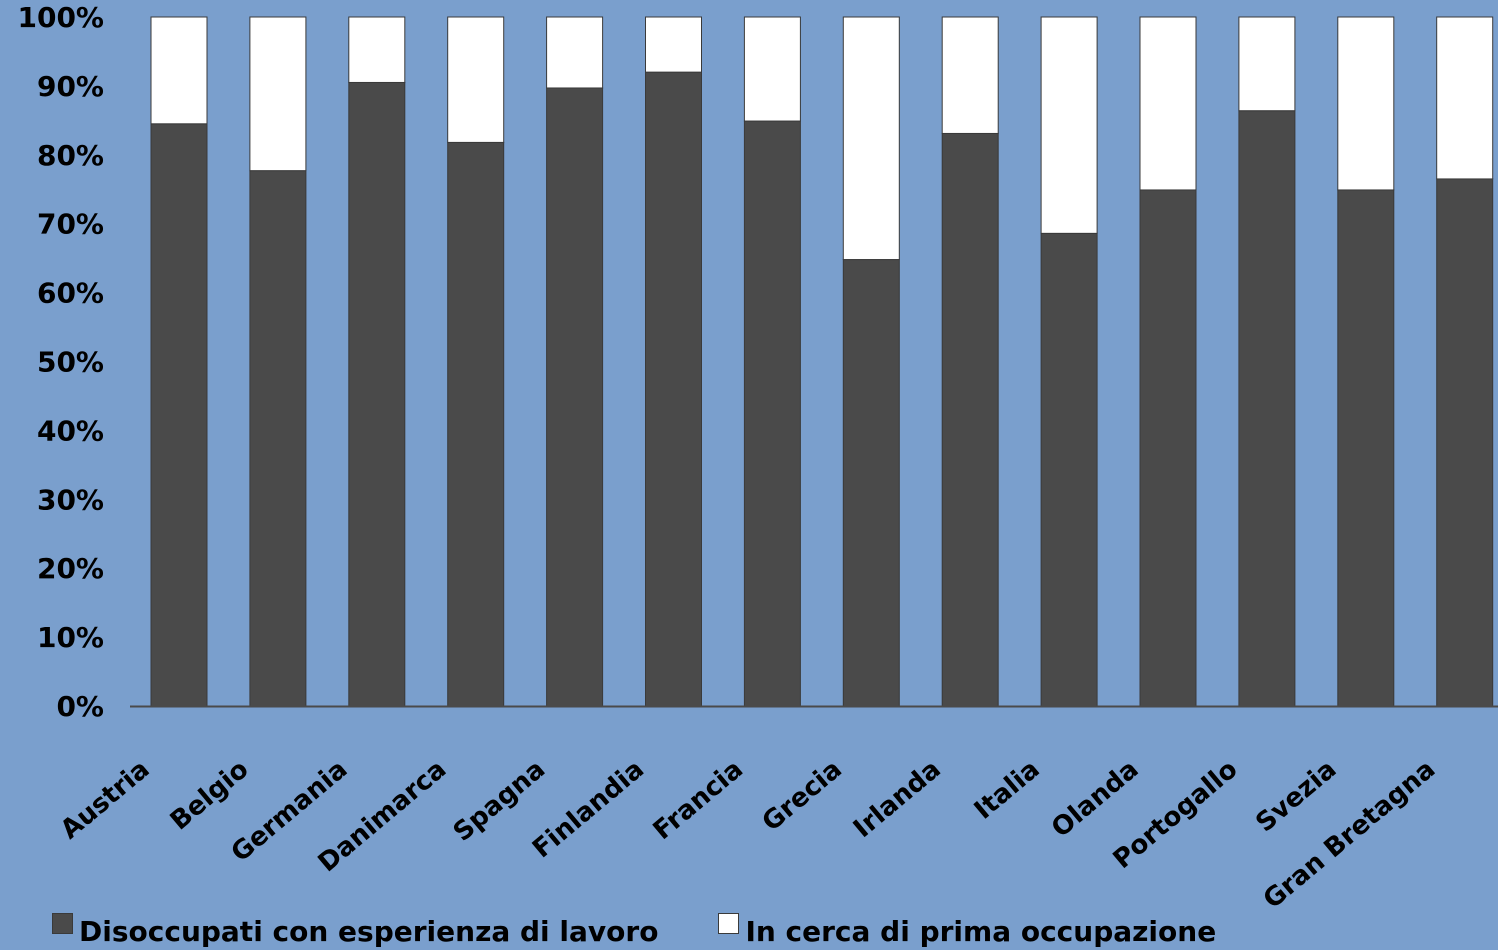 The height and width of the screenshot is (950, 1498). I want to click on legend-label-series-2: In cerca di prima occupazione, so click(981, 931).